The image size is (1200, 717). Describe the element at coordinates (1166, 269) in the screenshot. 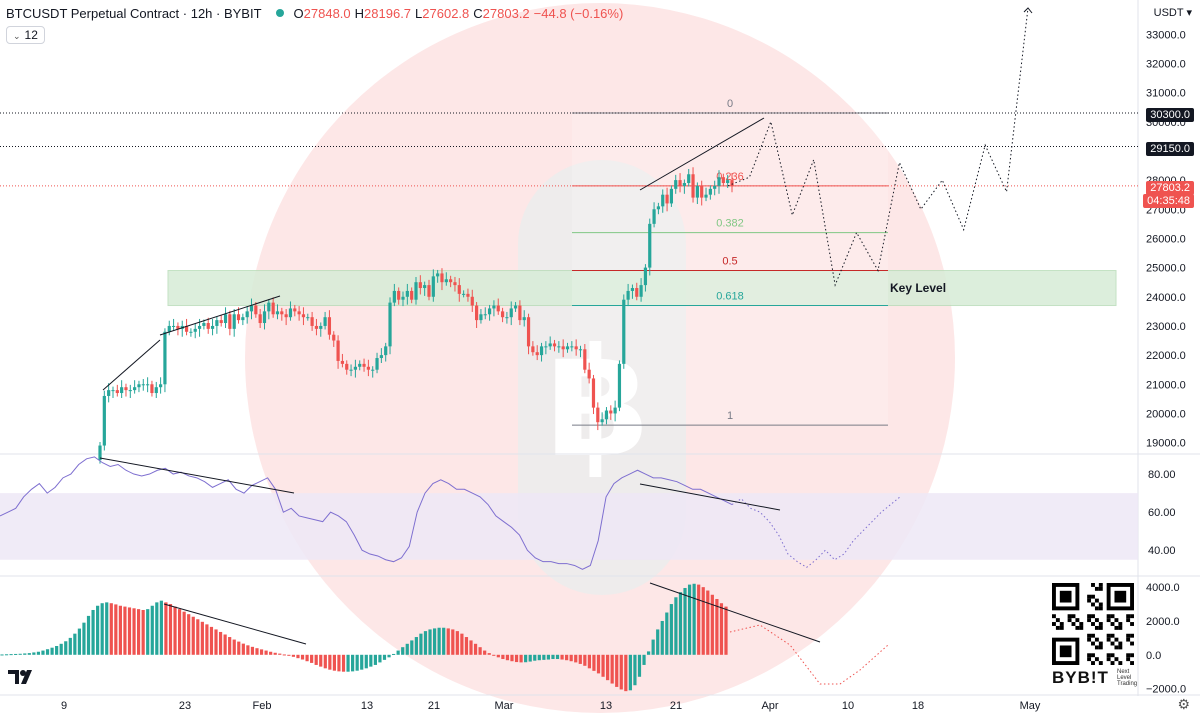

I see `price-tick-label: 25000.0` at that location.